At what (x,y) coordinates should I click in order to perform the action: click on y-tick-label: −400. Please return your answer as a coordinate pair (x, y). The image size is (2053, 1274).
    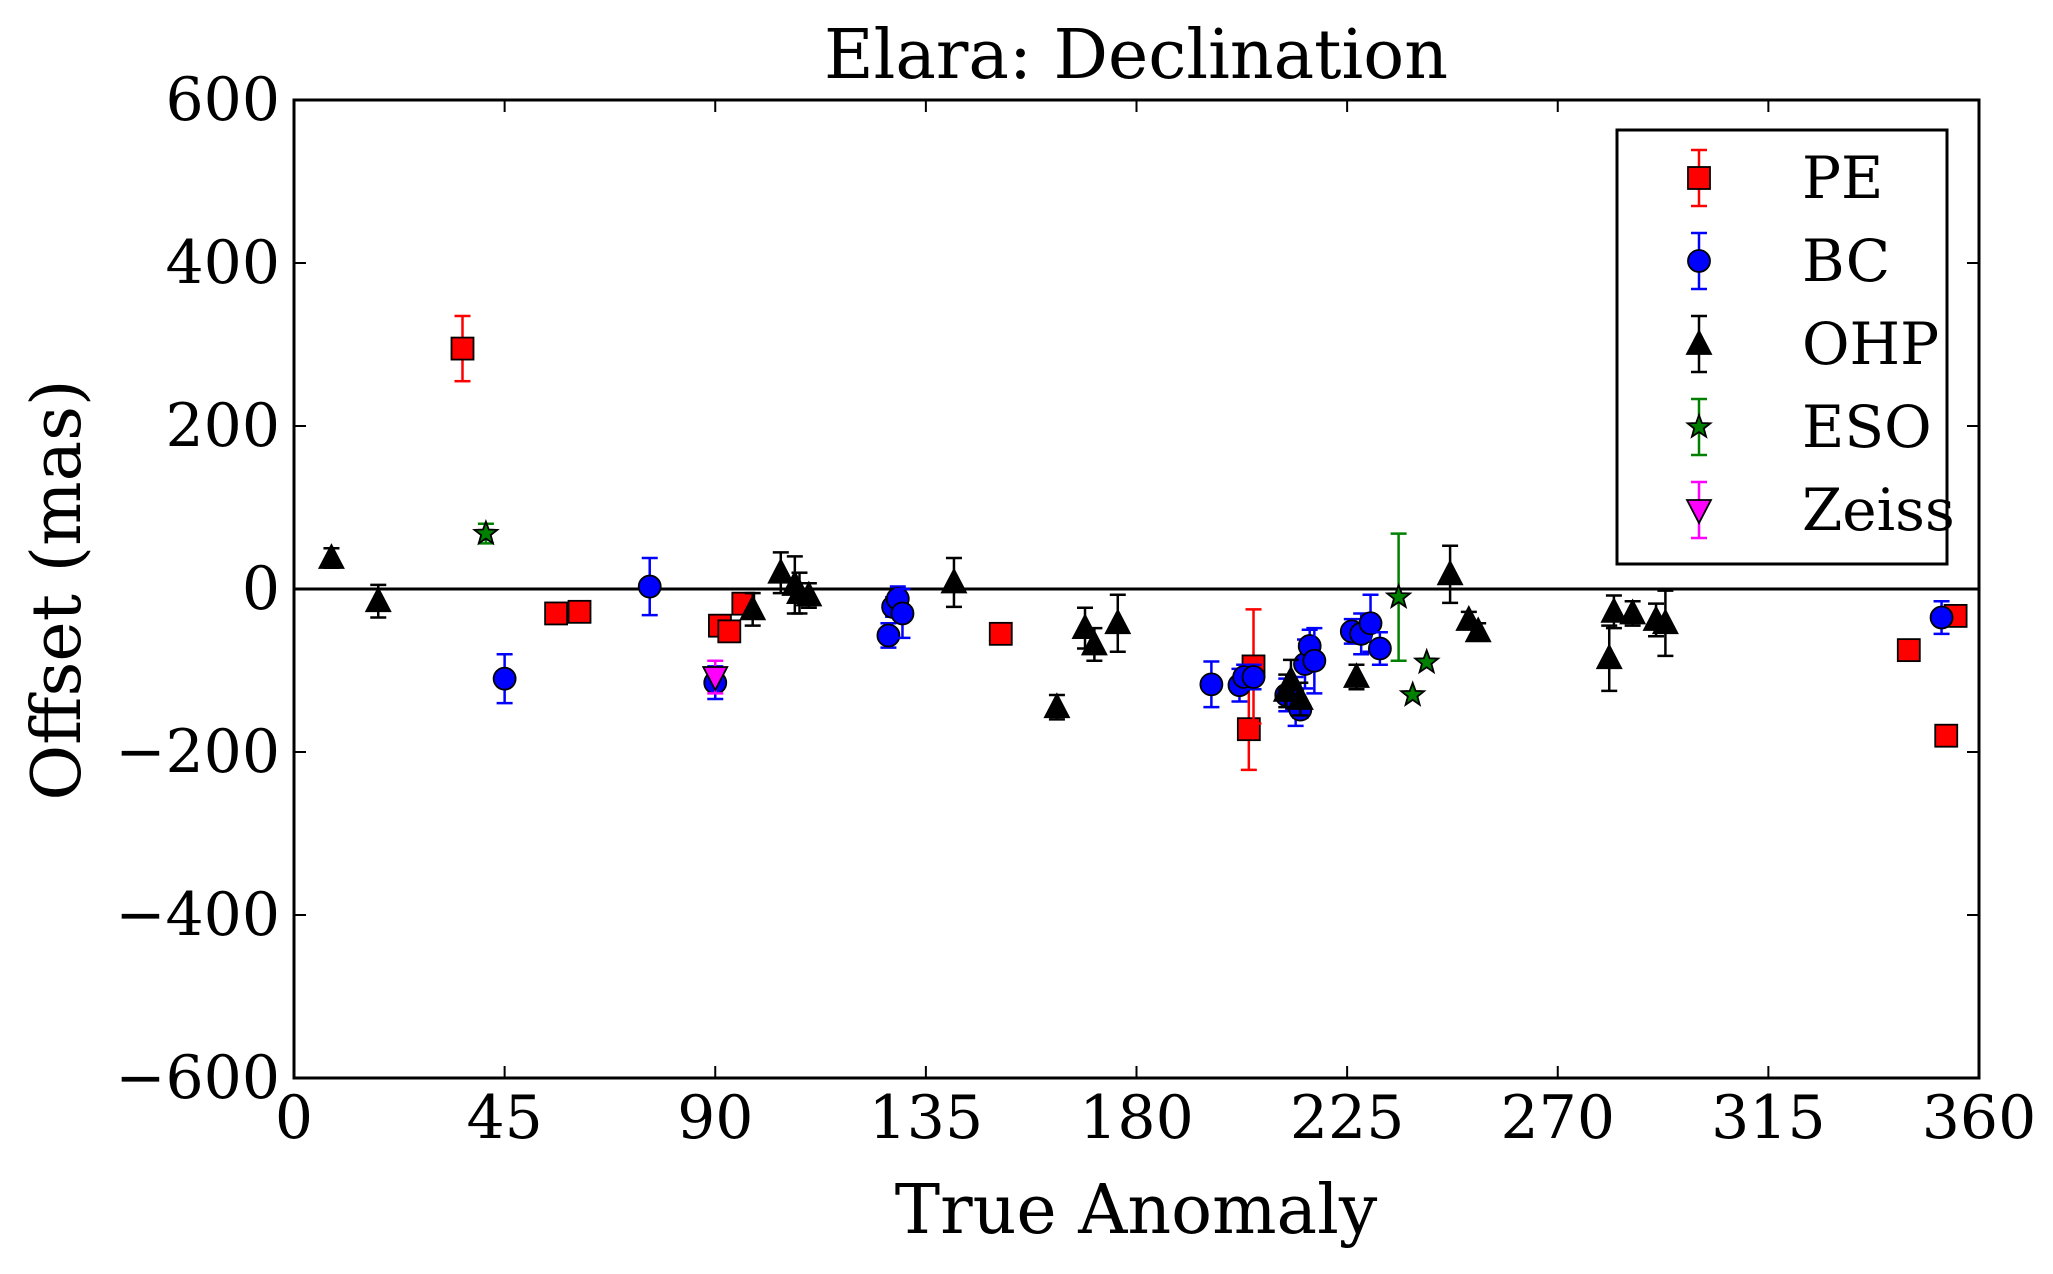
    Looking at the image, I should click on (197, 915).